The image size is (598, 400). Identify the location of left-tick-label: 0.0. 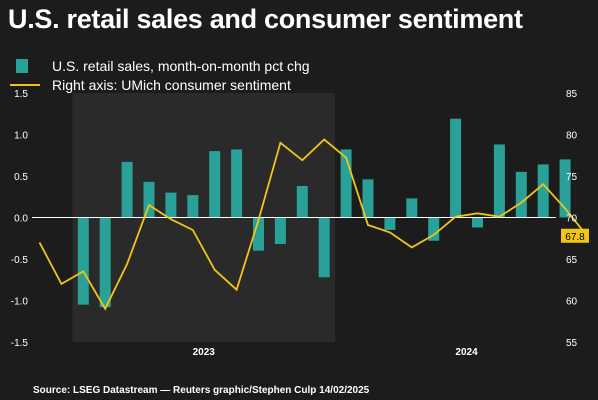
(21, 219).